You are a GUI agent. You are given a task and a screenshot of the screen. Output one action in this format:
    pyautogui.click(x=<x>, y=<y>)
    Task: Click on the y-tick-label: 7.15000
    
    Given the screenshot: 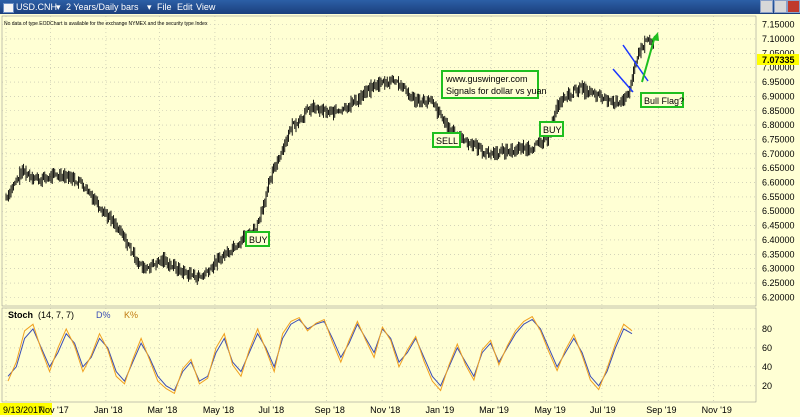 What is the action you would take?
    pyautogui.click(x=778, y=25)
    